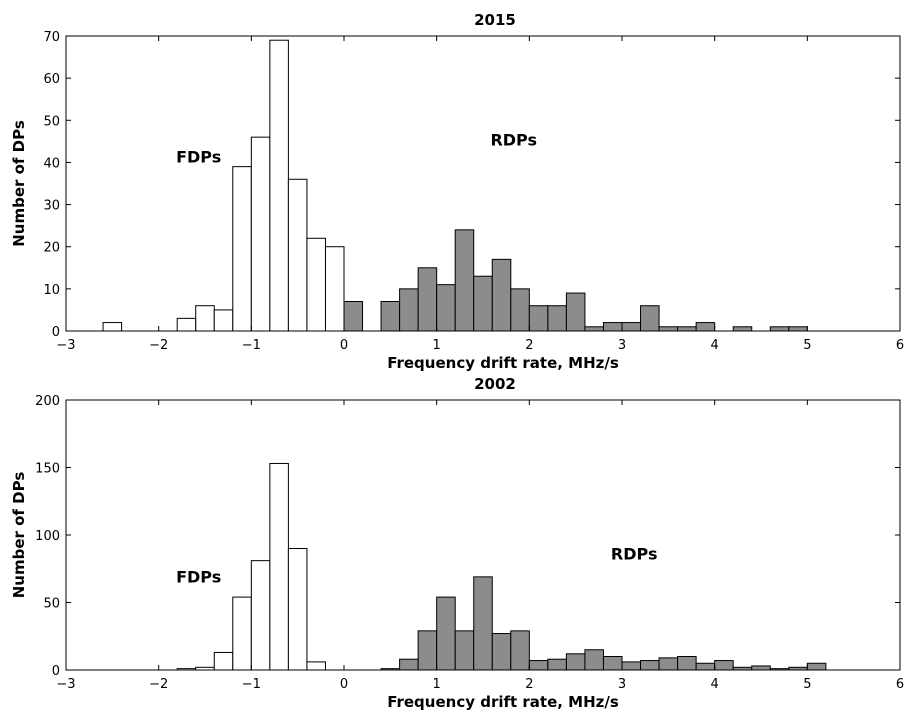  Describe the element at coordinates (47, 469) in the screenshot. I see `y-tick-label: 150` at that location.